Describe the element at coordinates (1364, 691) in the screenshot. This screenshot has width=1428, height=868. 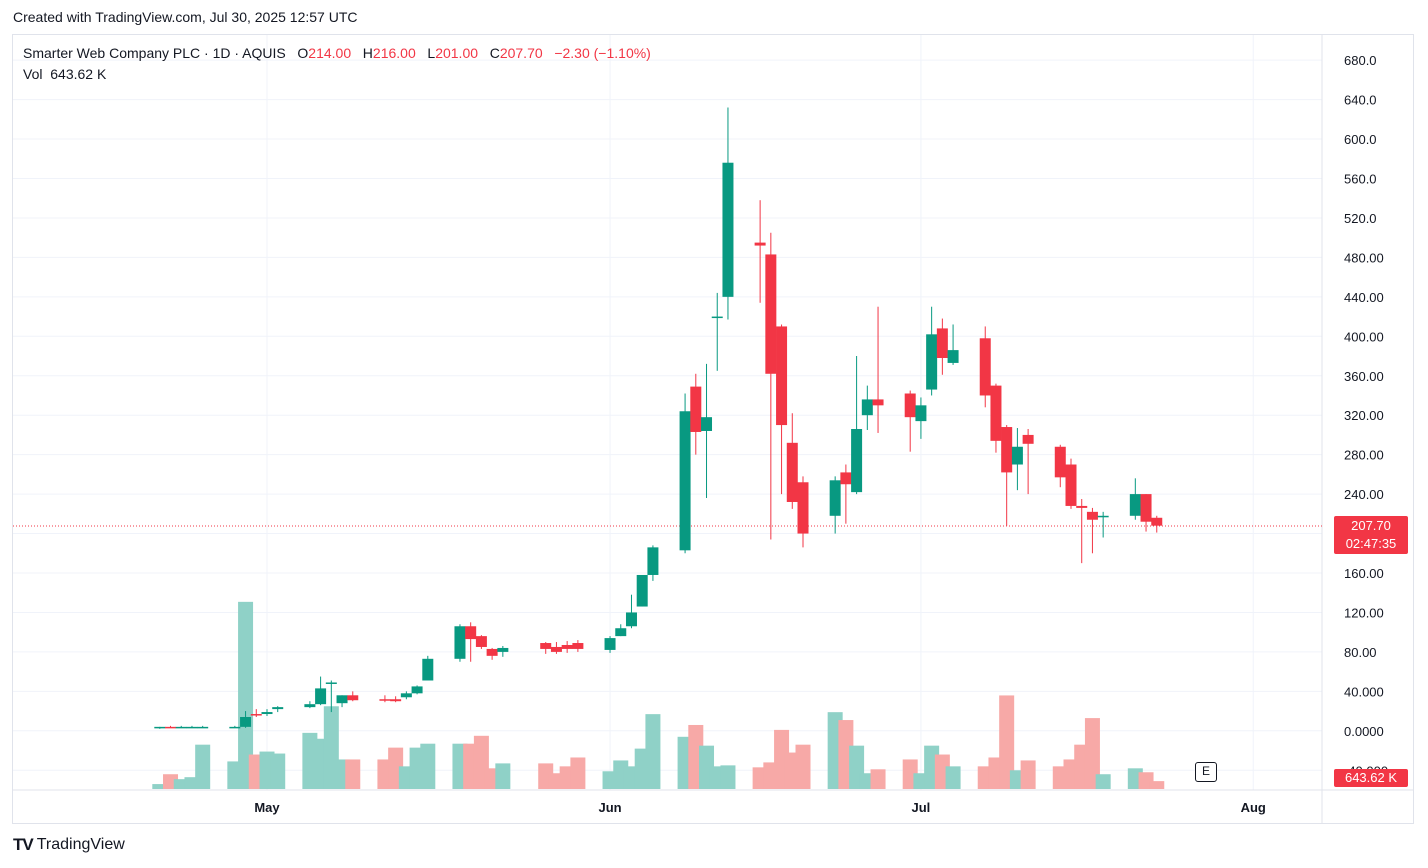
I see `y-tick-label: 40.000` at that location.